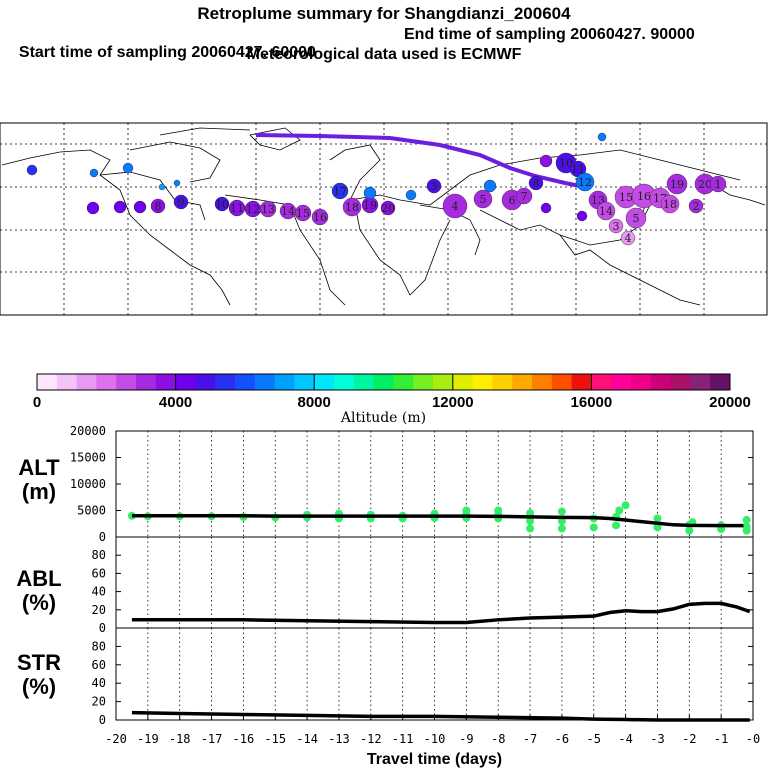  What do you see at coordinates (167, 52) in the screenshot?
I see `start-time-label: Start time of sampling 20060427. 60000` at bounding box center [167, 52].